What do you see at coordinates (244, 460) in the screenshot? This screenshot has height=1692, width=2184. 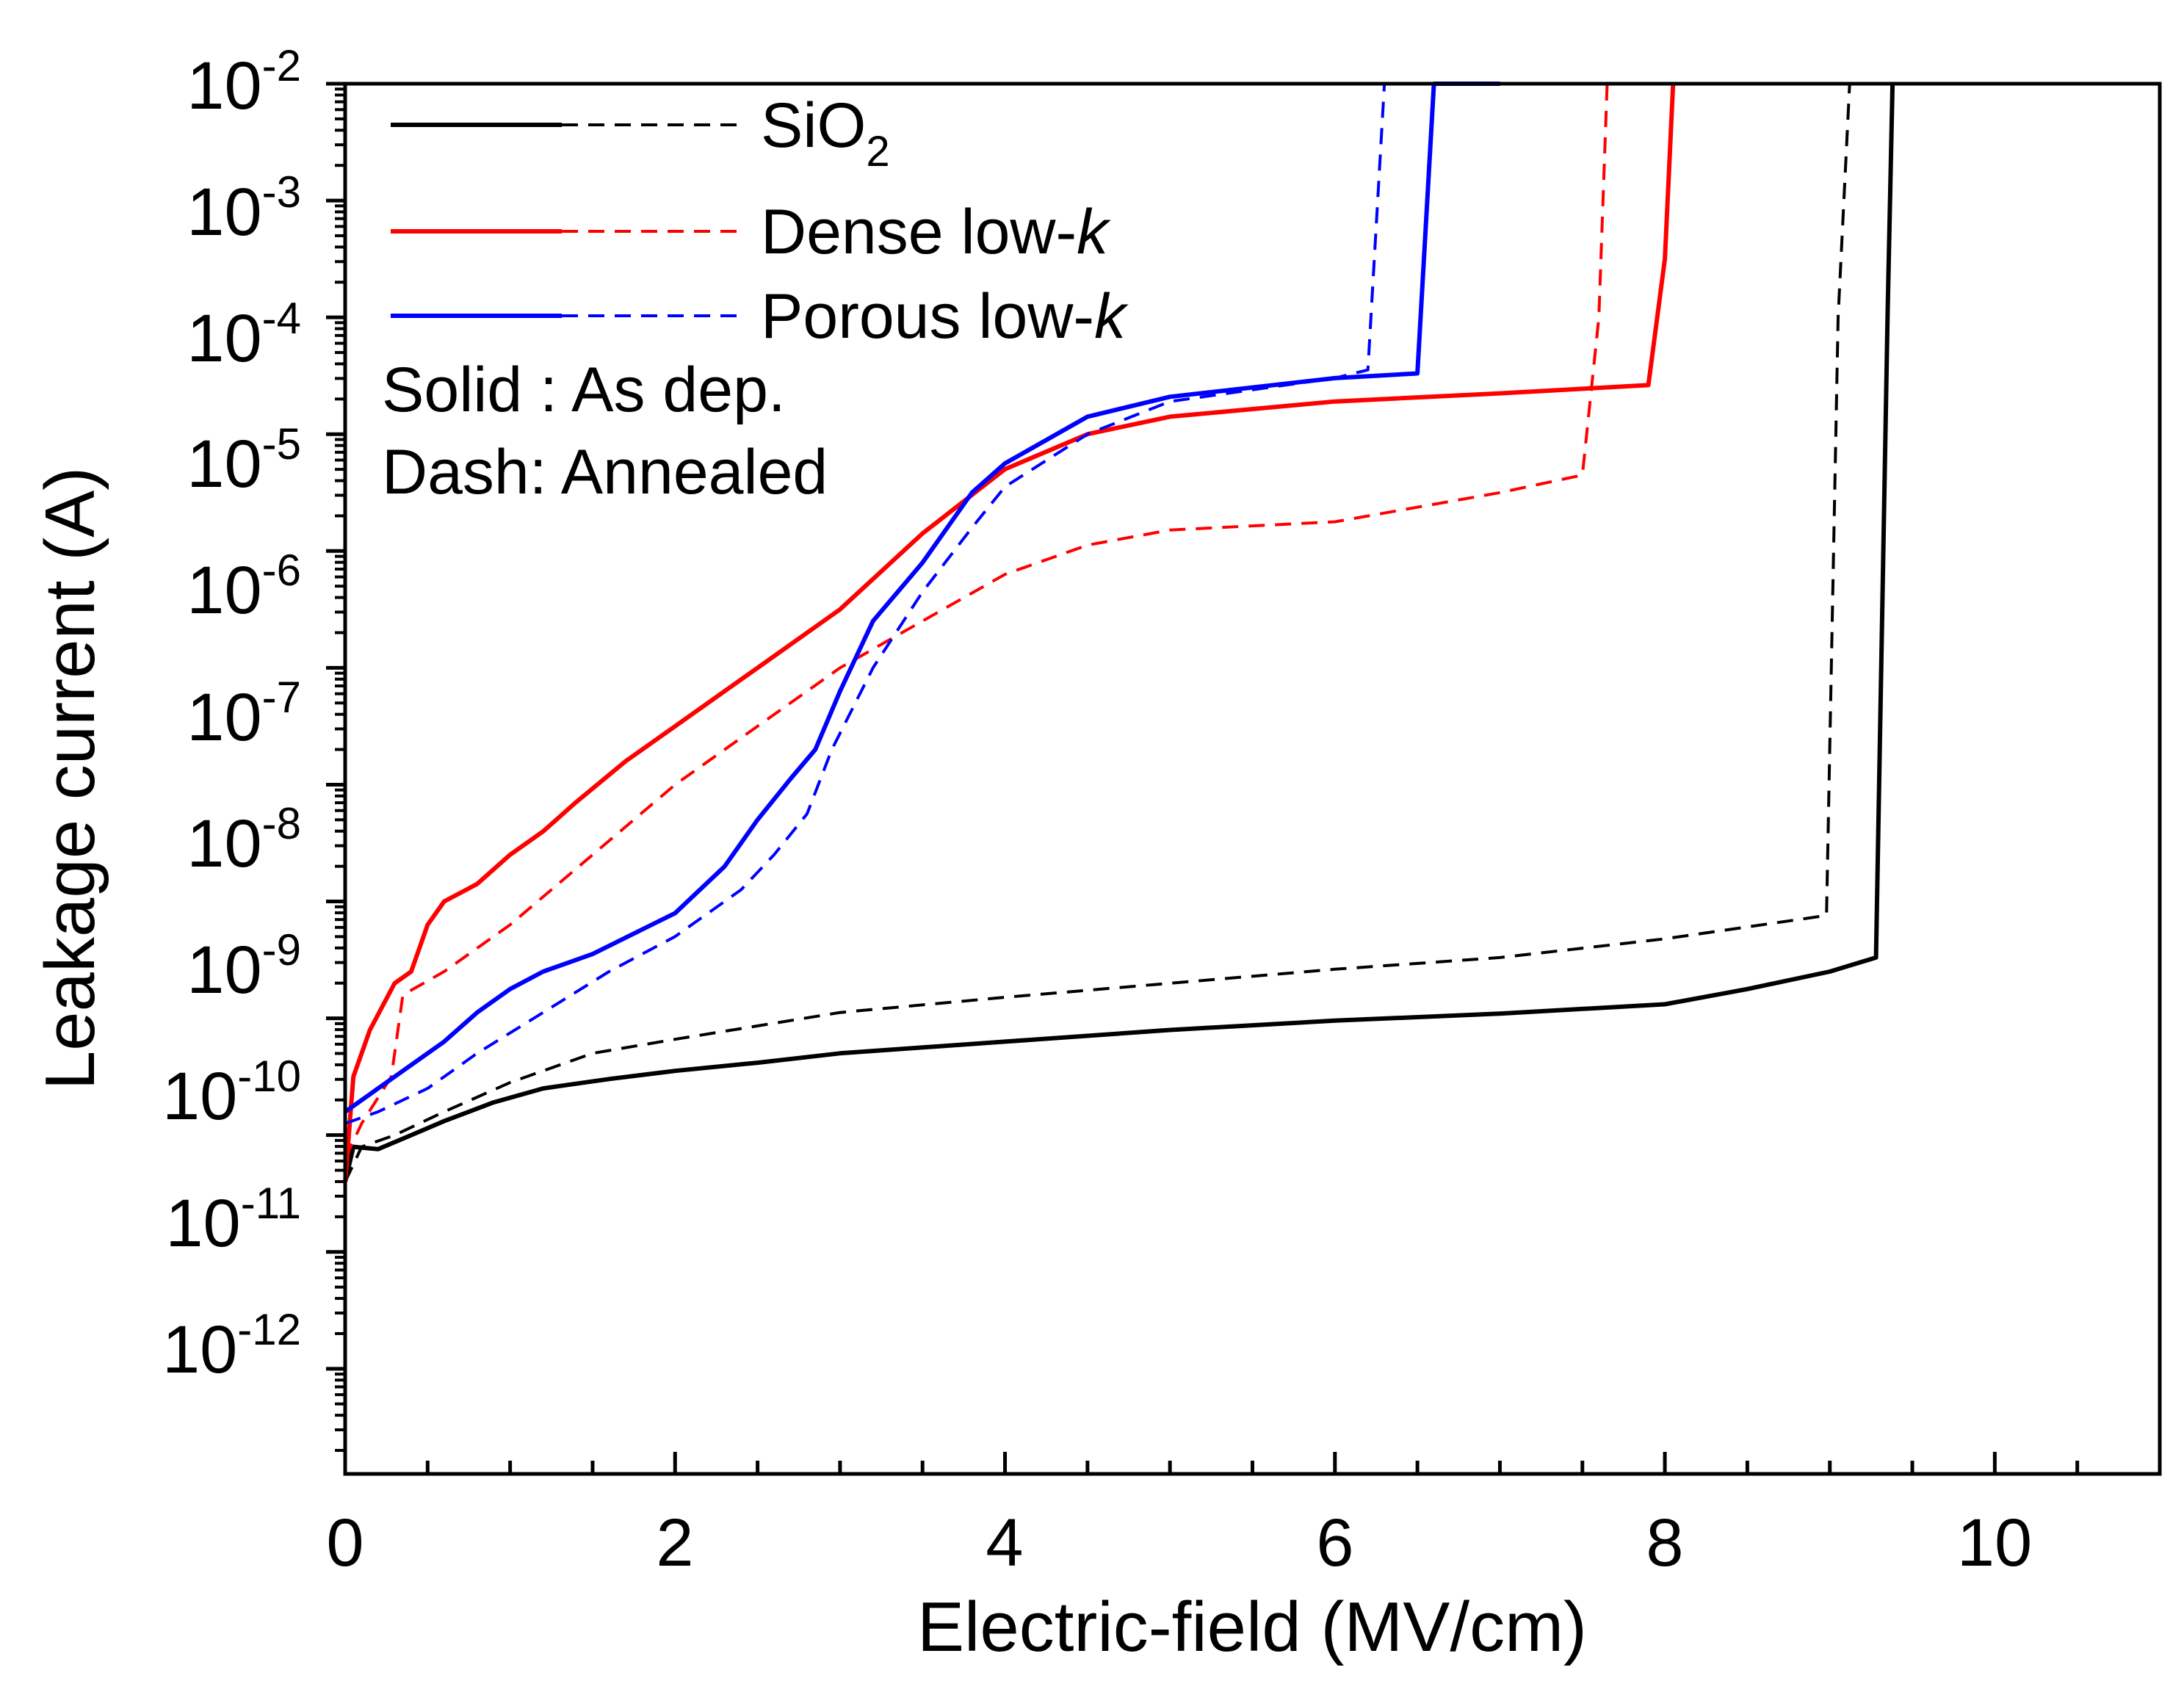 I see `y-tick-label: 10⁻⁵` at bounding box center [244, 460].